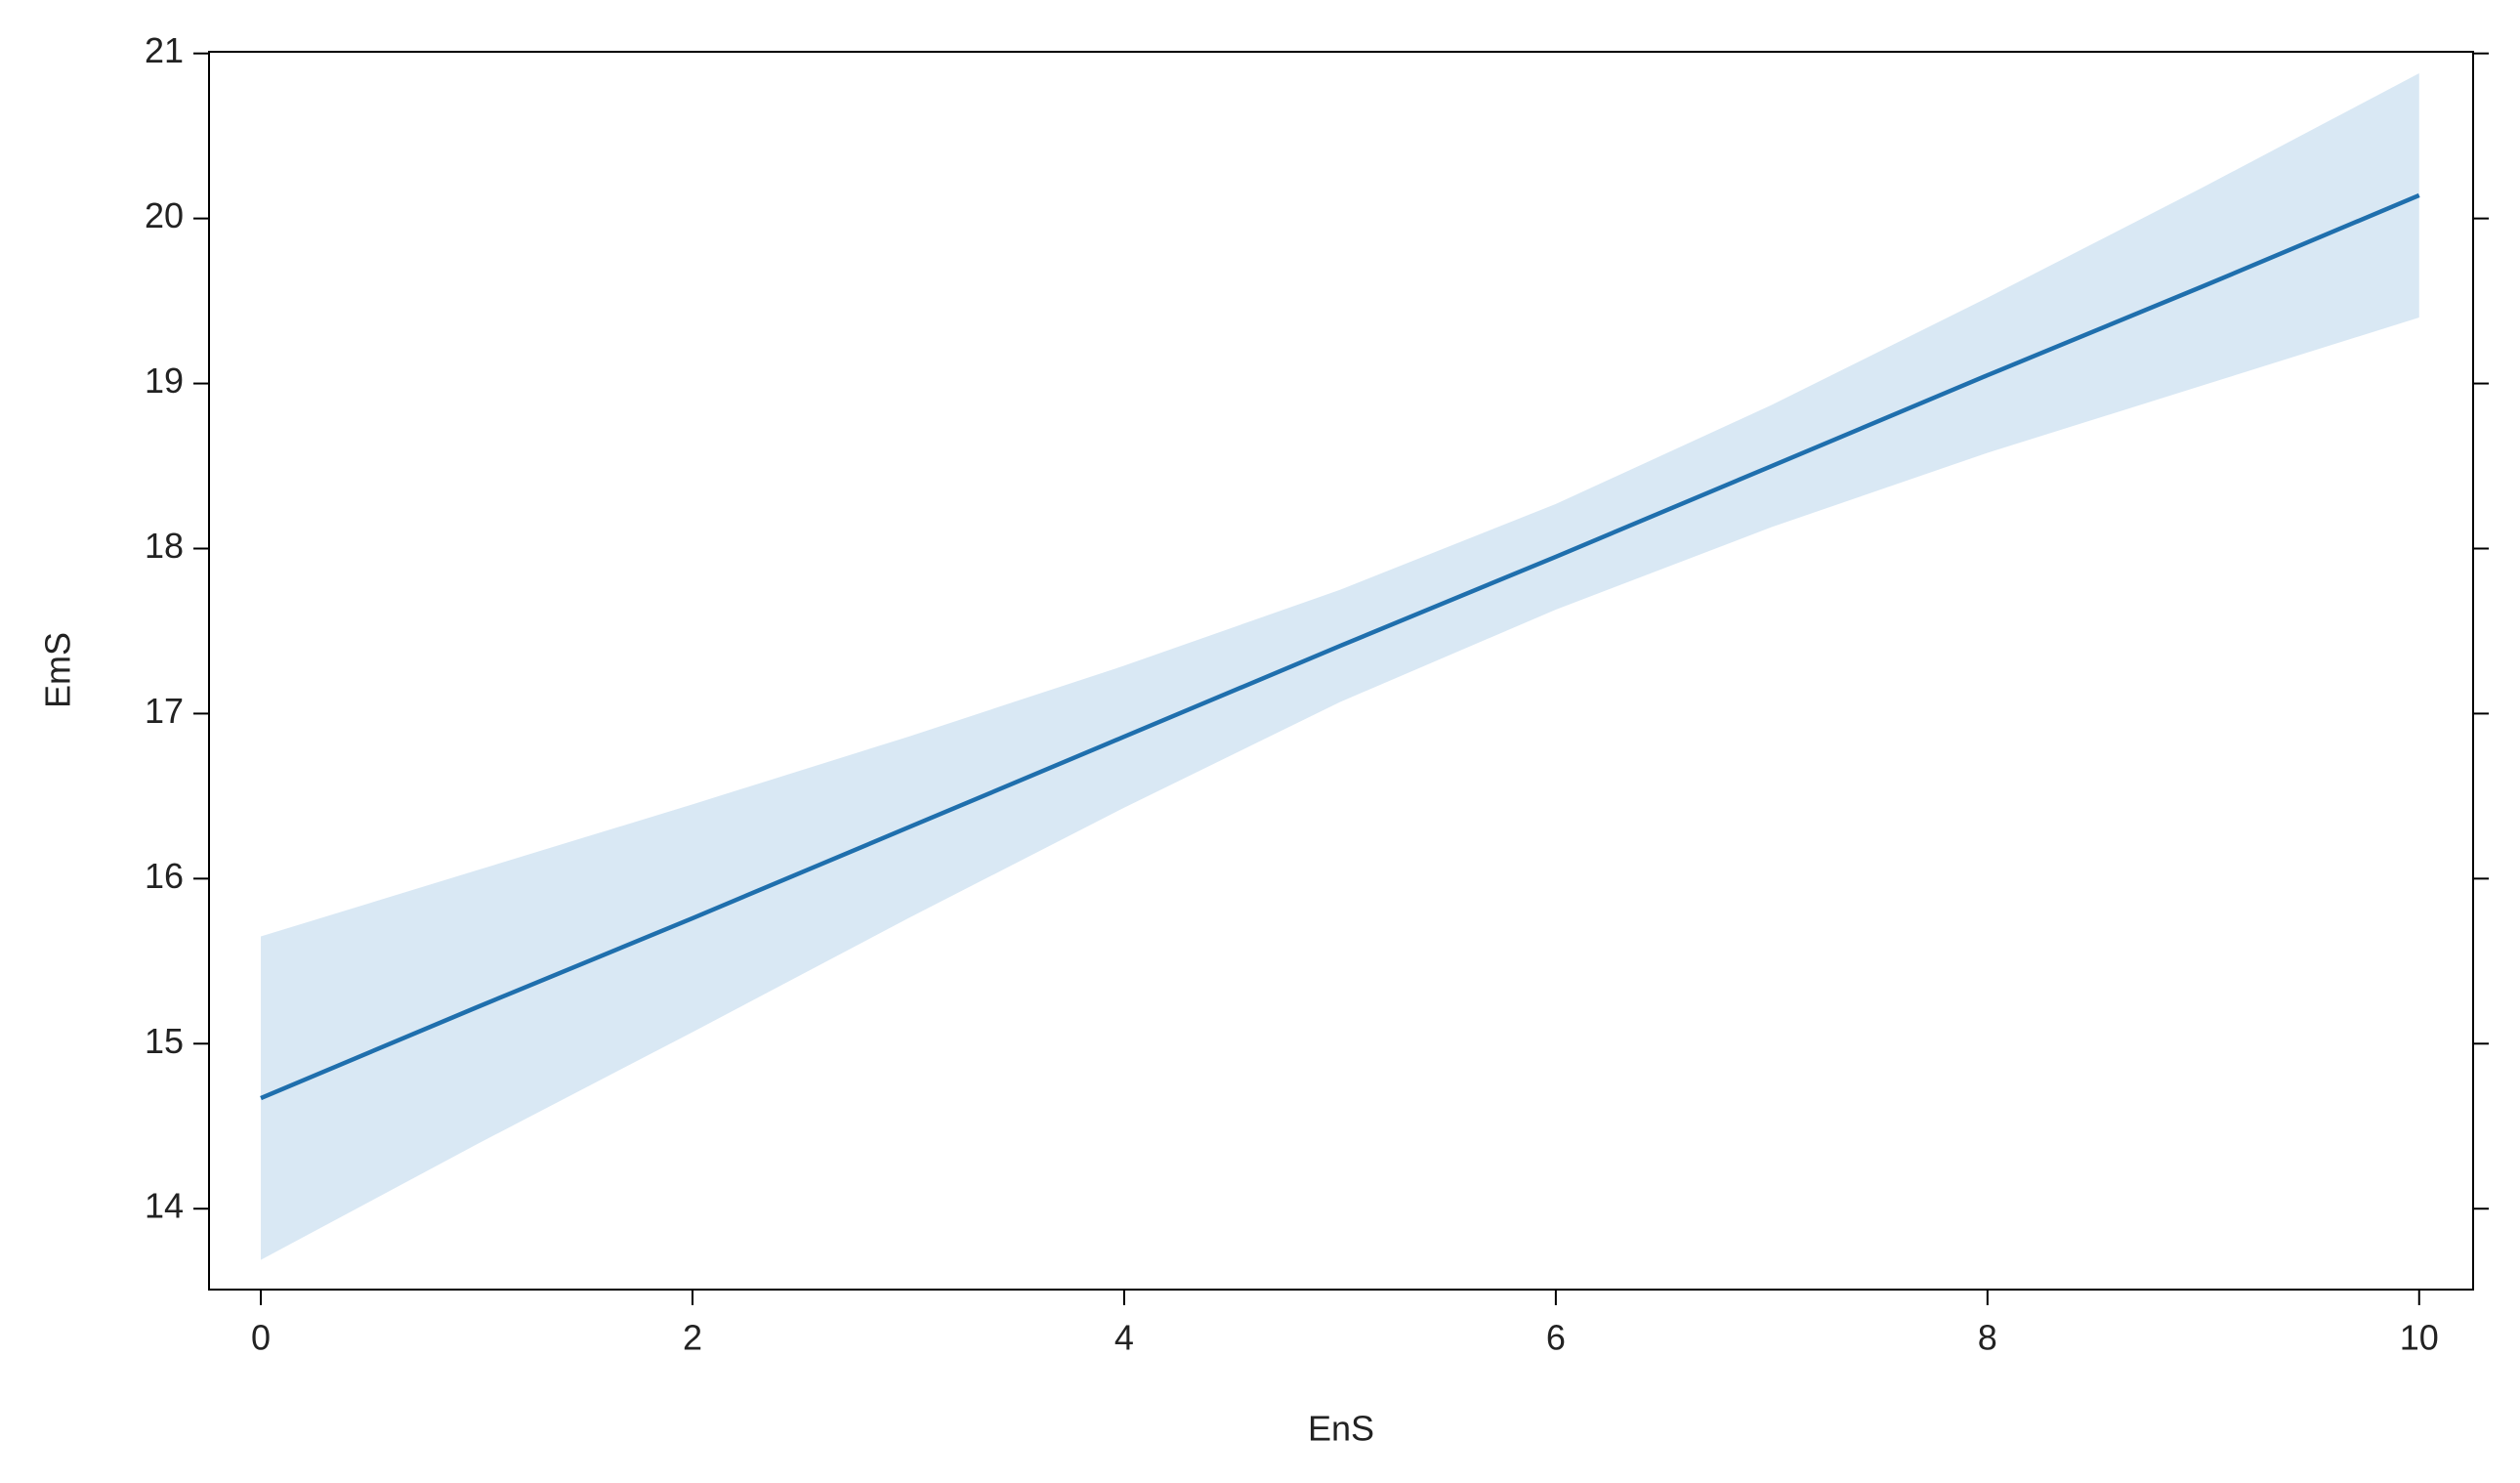  I want to click on y-tick-label: 19, so click(164, 380).